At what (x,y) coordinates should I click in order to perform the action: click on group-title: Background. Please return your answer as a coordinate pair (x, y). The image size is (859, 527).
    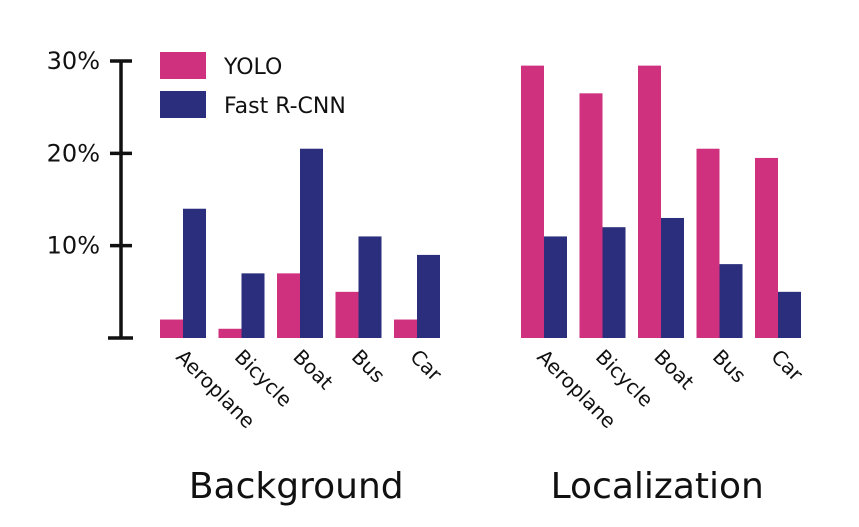
    Looking at the image, I should click on (296, 486).